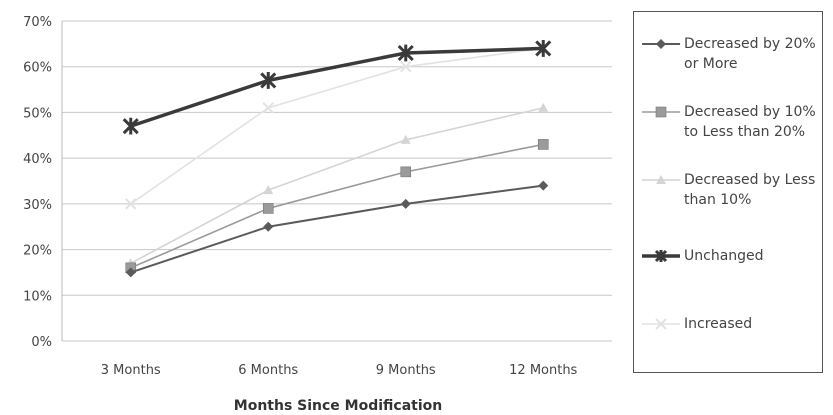 This screenshot has width=833, height=415. I want to click on x-axis-title: Months Since Modification, so click(338, 406).